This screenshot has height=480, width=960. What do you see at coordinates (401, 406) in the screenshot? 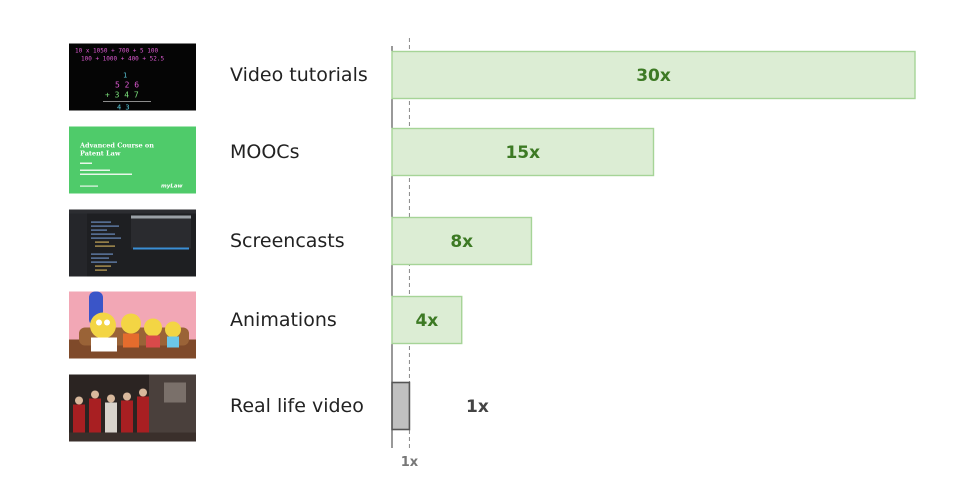
I see `bar-real-life-video` at bounding box center [401, 406].